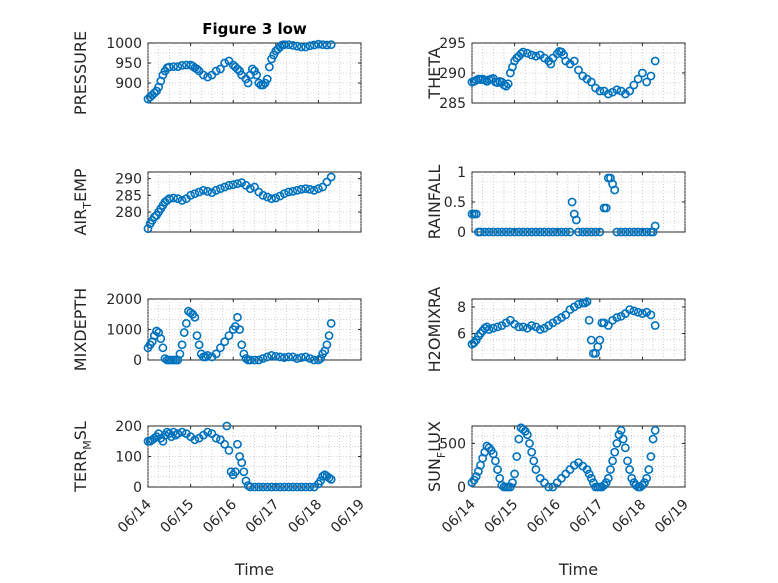 Image resolution: width=778 pixels, height=583 pixels. Describe the element at coordinates (502, 517) in the screenshot. I see `x-tick-label: 06/15` at that location.